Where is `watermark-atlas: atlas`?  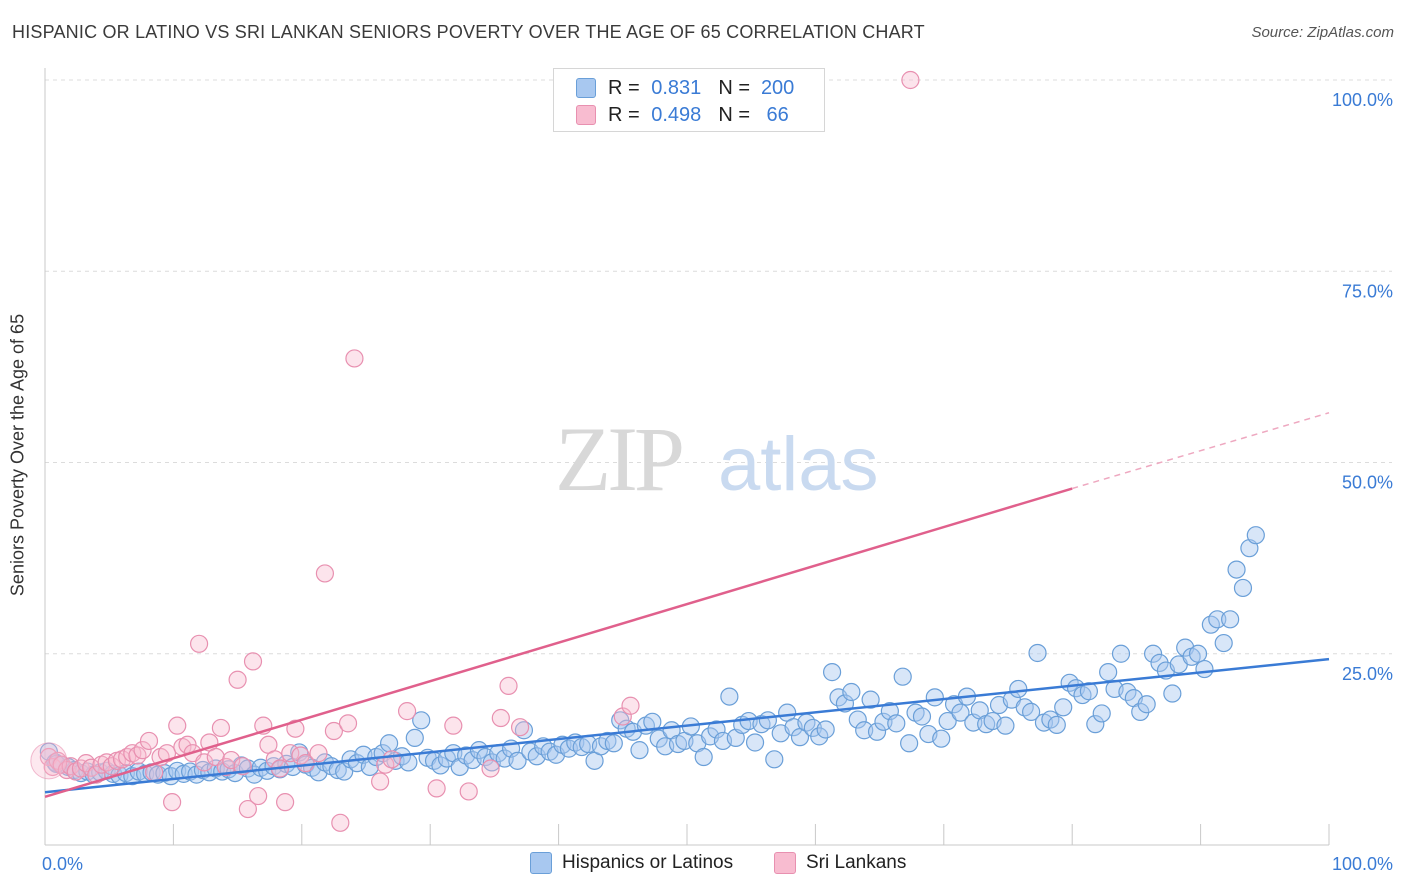 watermark-atlas: atlas is located at coordinates (798, 464).